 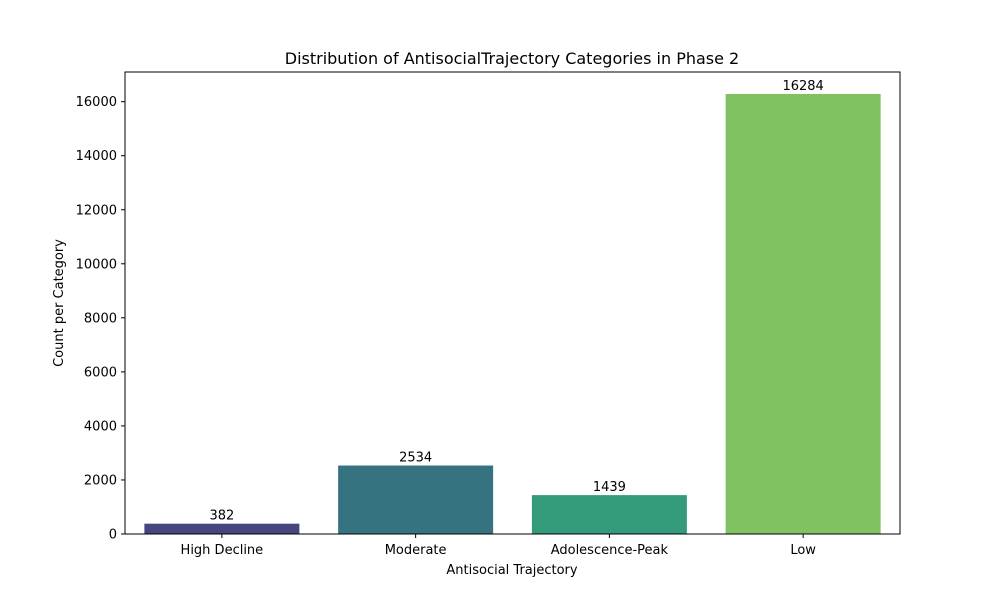 I want to click on x-axis-label: Antisocial Trajectory, so click(x=512, y=570).